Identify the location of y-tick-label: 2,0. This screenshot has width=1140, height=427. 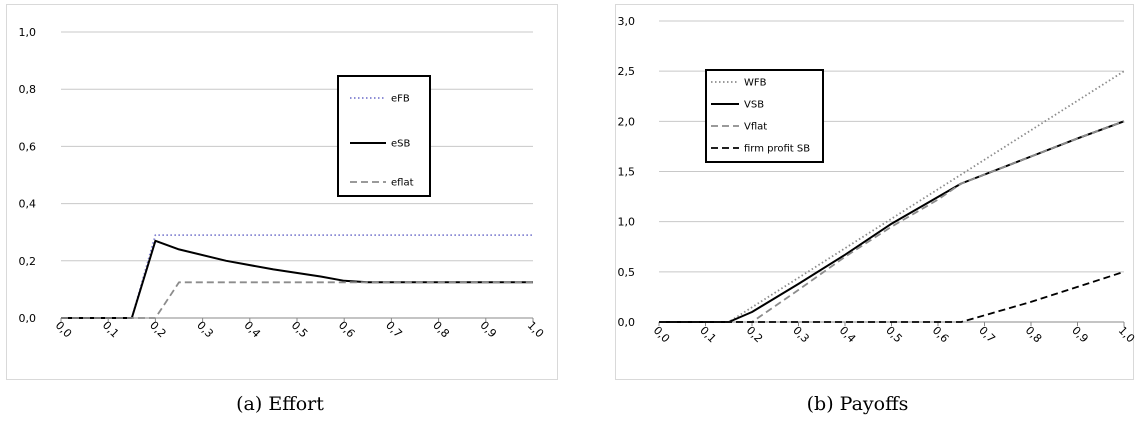
(627, 121).